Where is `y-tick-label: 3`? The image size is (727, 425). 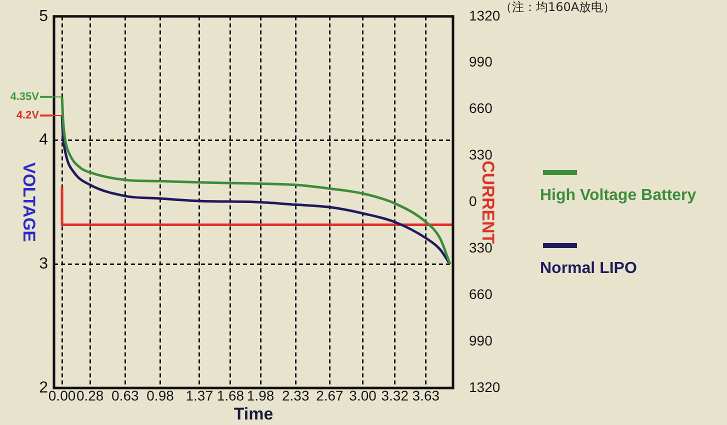 y-tick-label: 3 is located at coordinates (43, 264).